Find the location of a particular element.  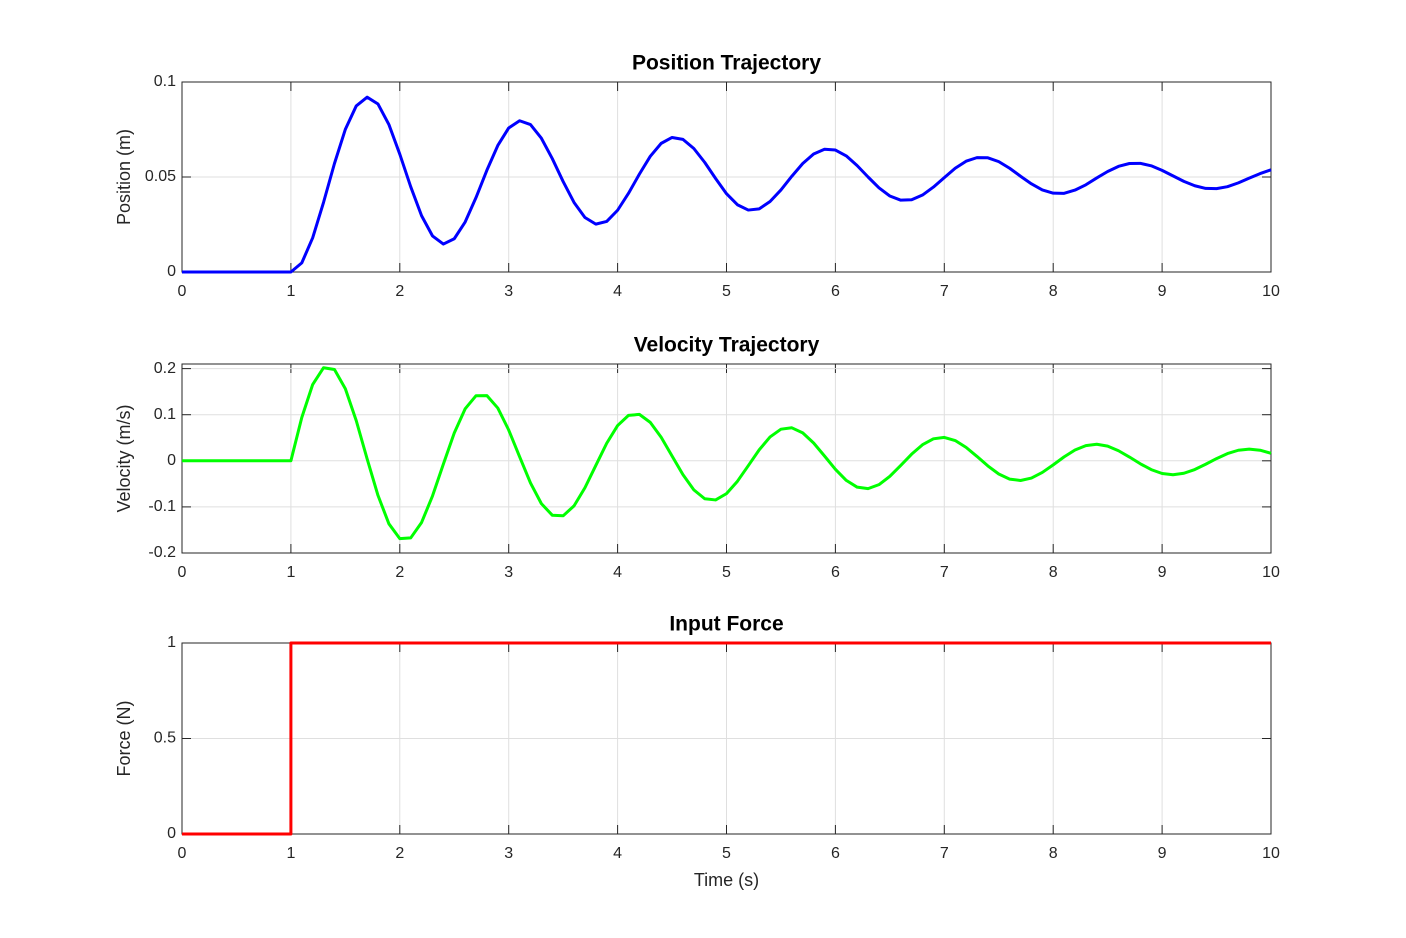

y-tick-label: 1 is located at coordinates (171, 642).